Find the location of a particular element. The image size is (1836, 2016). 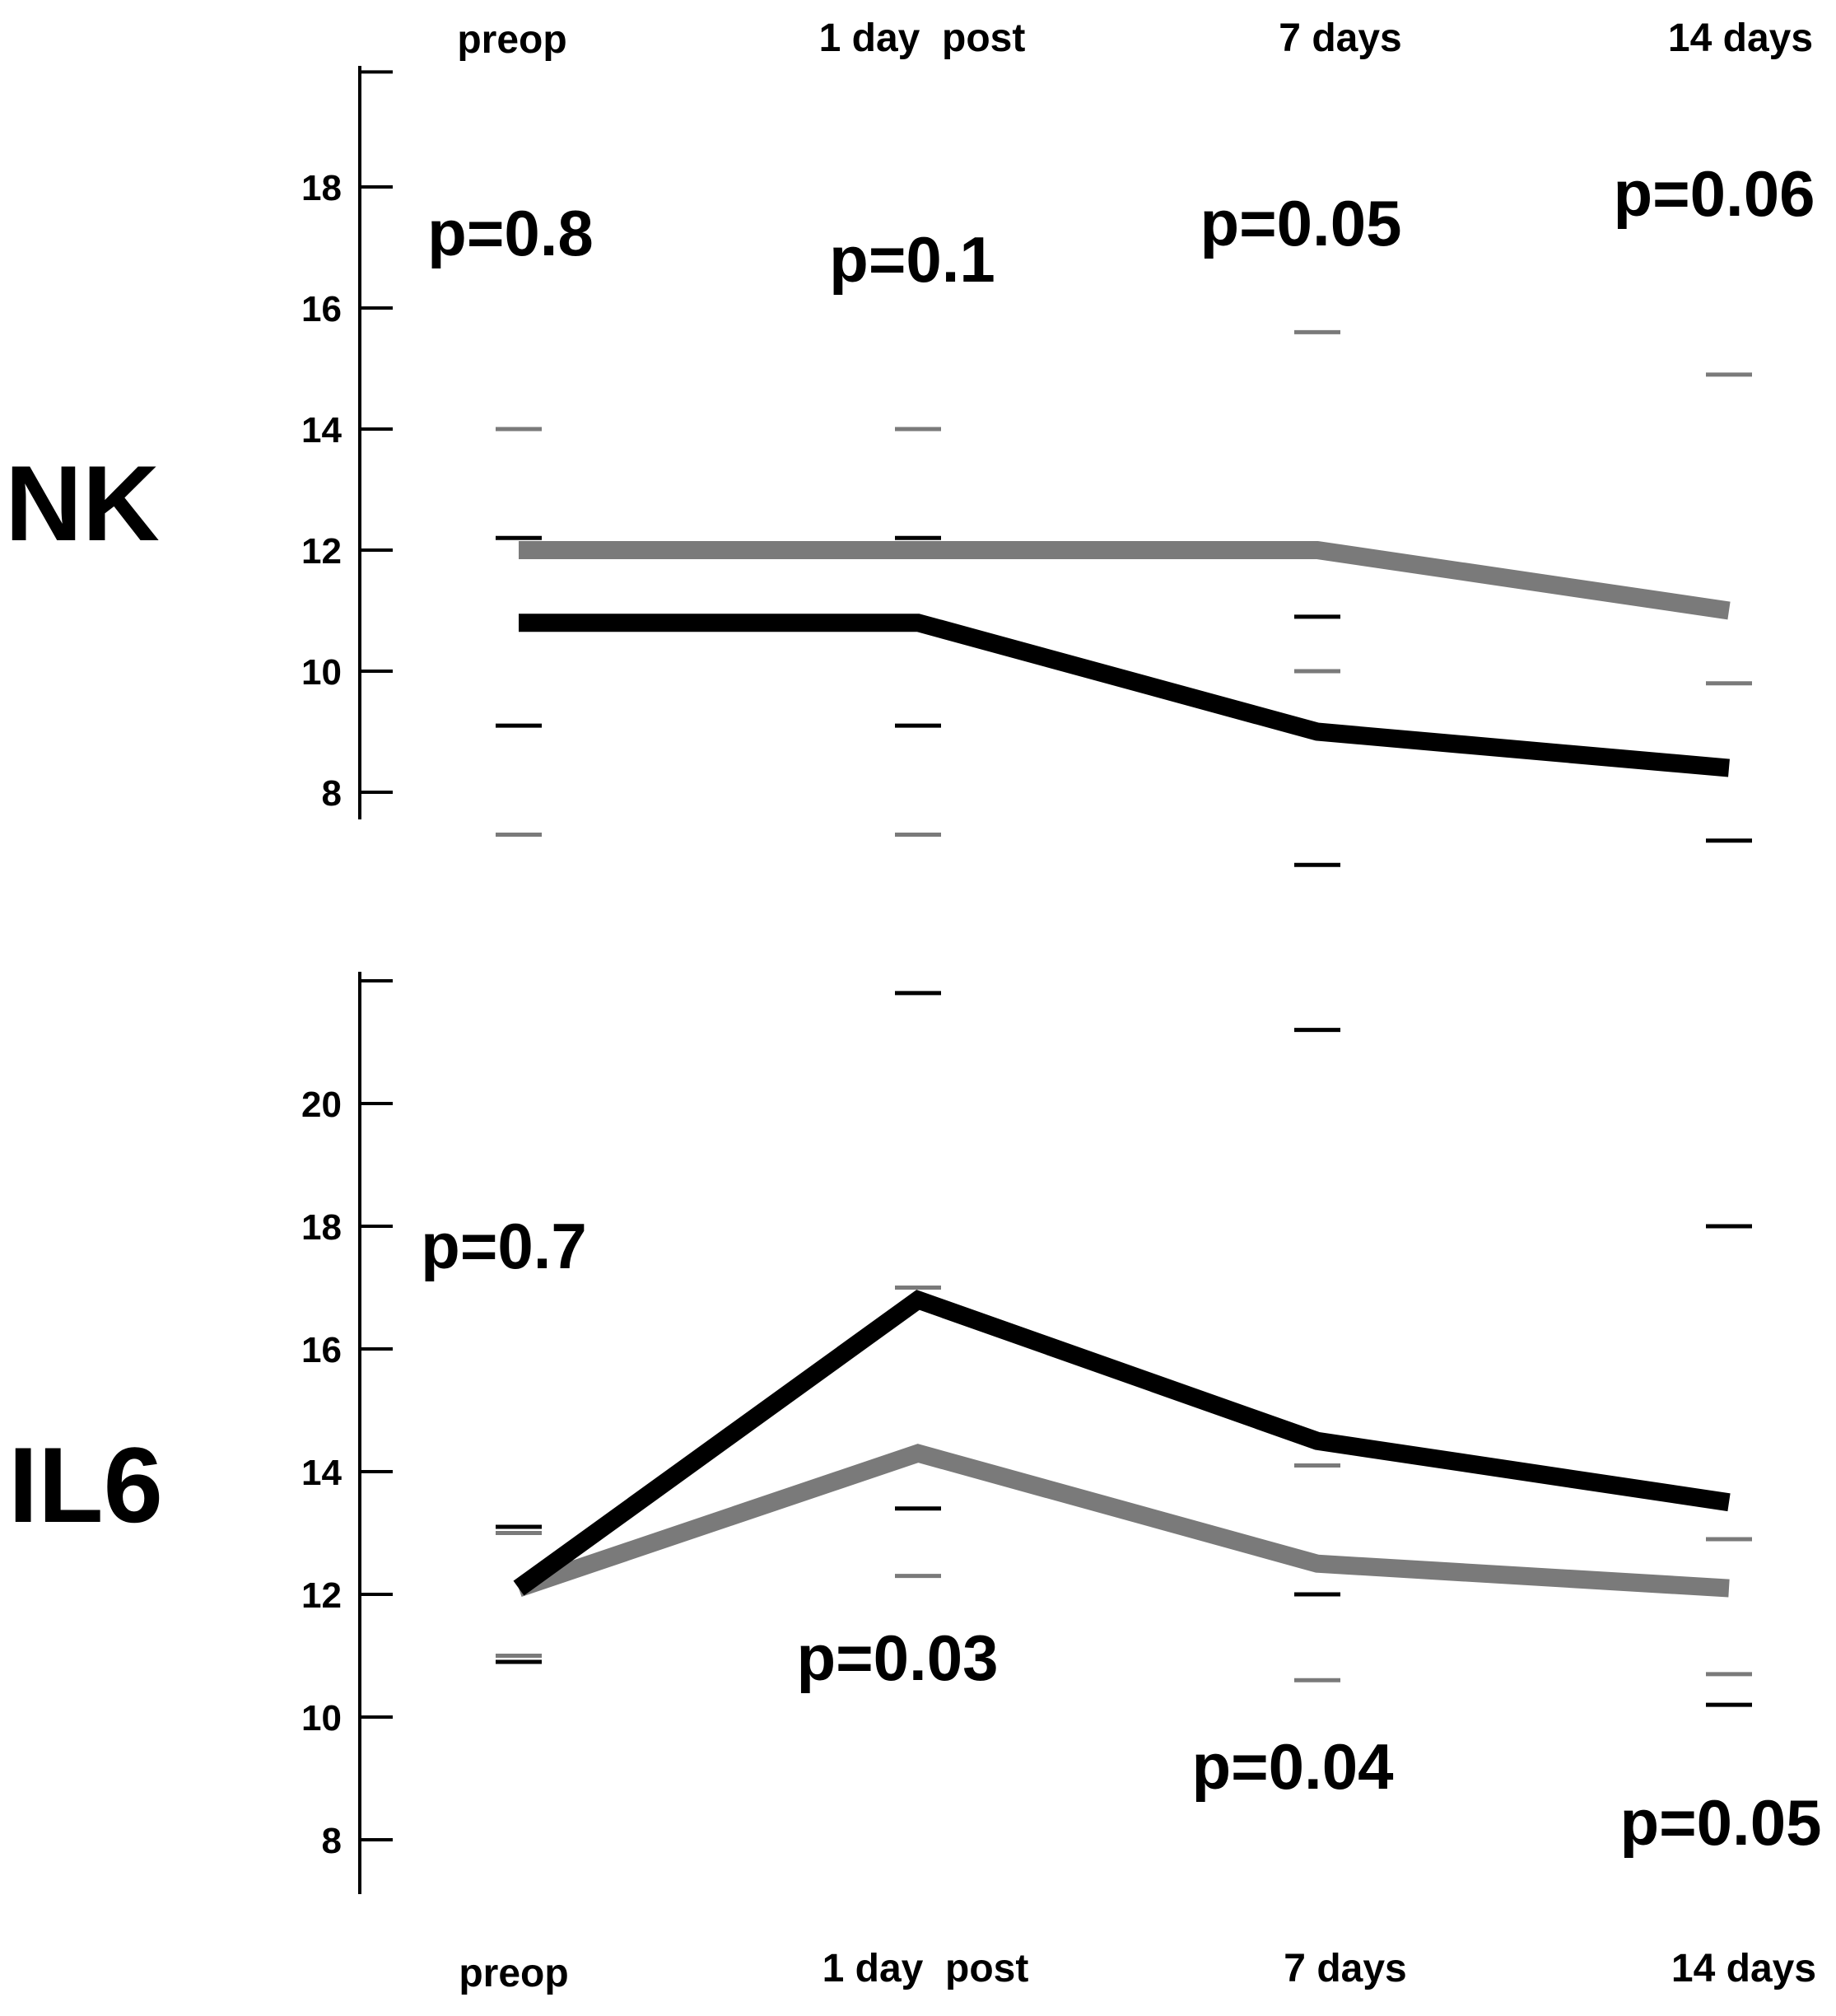

top-cat-7days: 7 days is located at coordinates (1340, 38).